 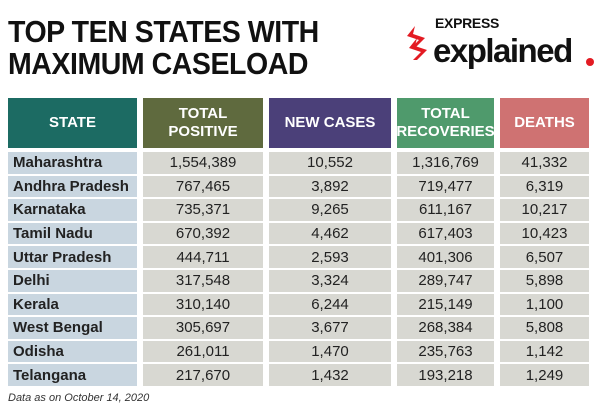 What do you see at coordinates (72, 304) in the screenshot?
I see `cell-state: Kerala` at bounding box center [72, 304].